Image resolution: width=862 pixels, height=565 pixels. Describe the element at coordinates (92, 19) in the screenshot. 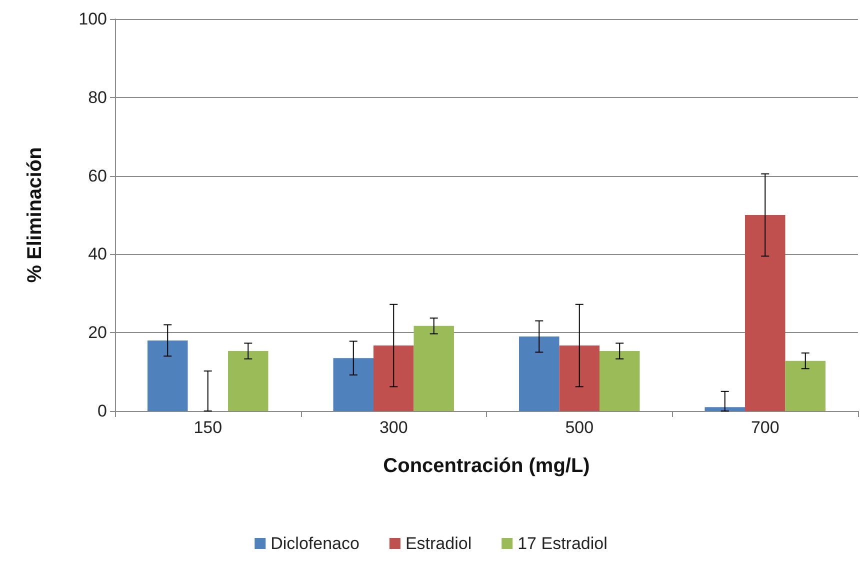

I see `y-tick-label: 100` at that location.